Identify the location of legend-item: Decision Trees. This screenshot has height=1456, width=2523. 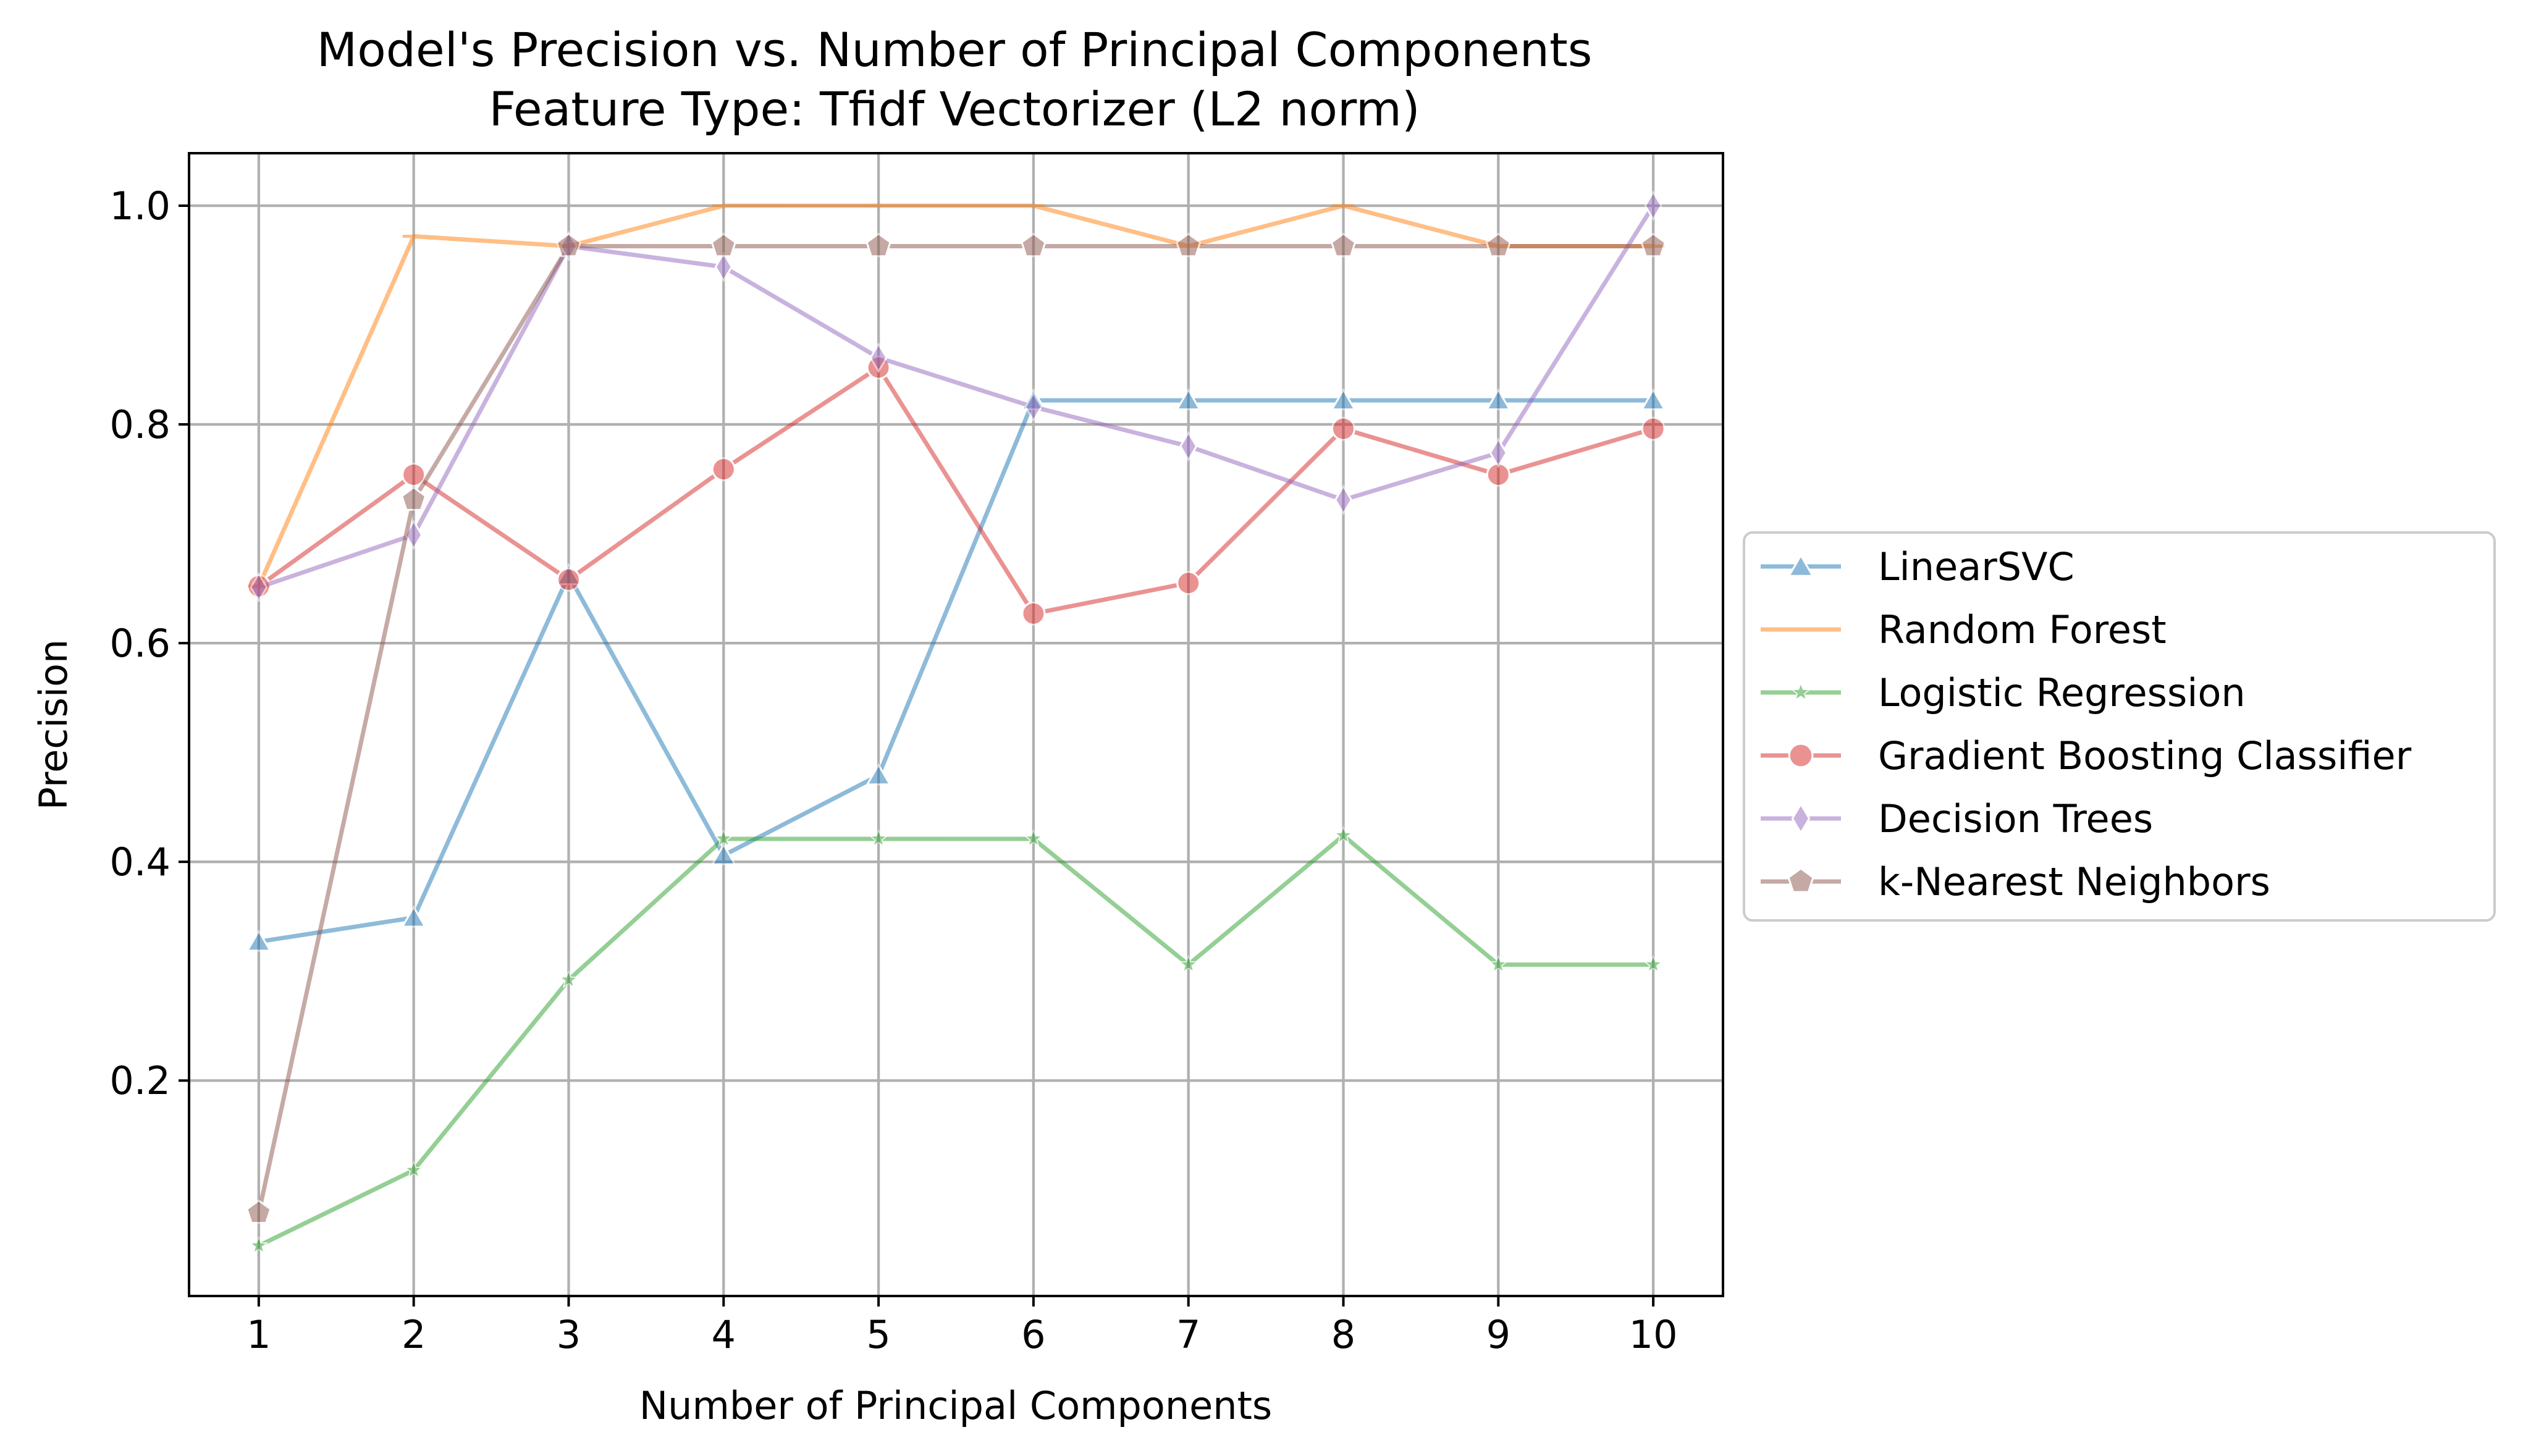
(1957, 818).